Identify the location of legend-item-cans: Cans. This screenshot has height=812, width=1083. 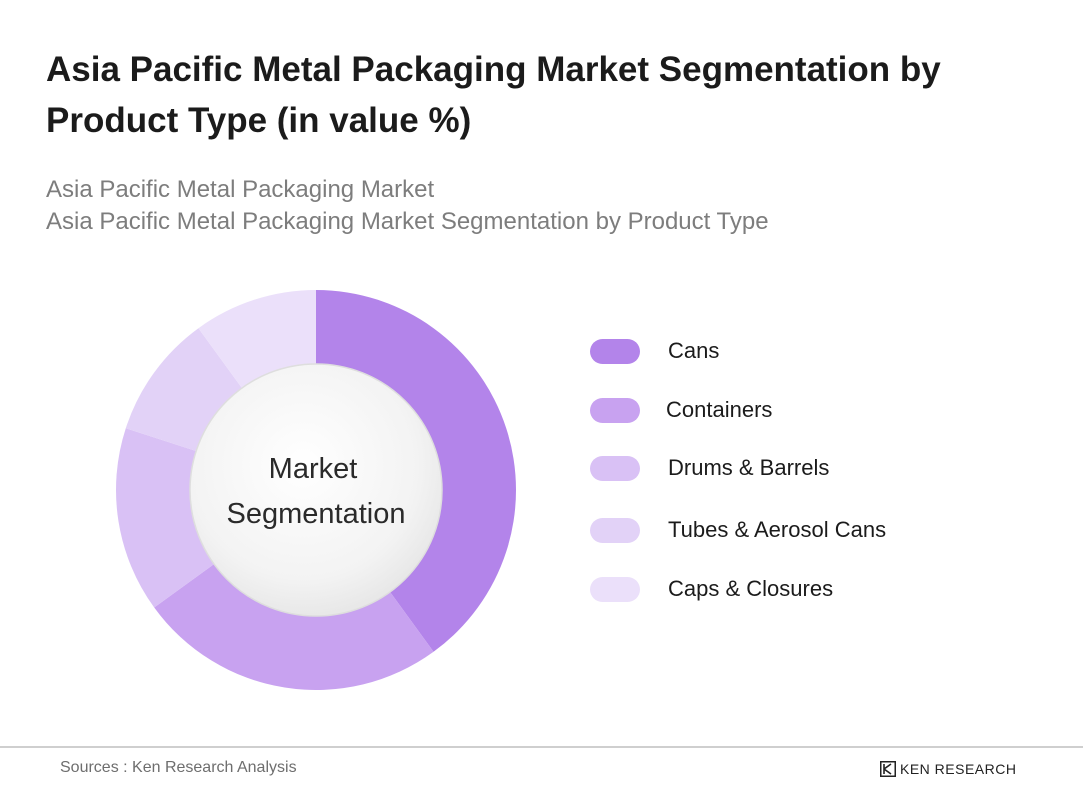
(790, 351).